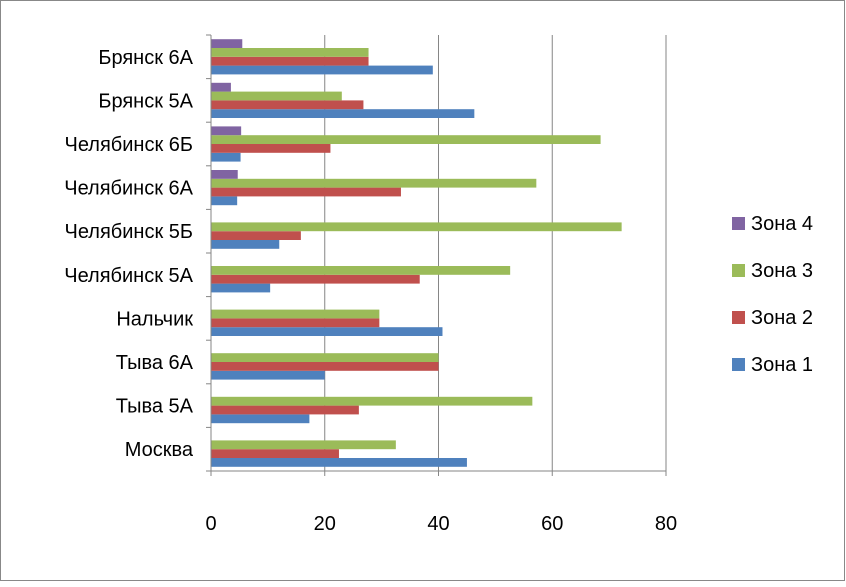  I want to click on bar-Зона-4-6, so click(224, 174).